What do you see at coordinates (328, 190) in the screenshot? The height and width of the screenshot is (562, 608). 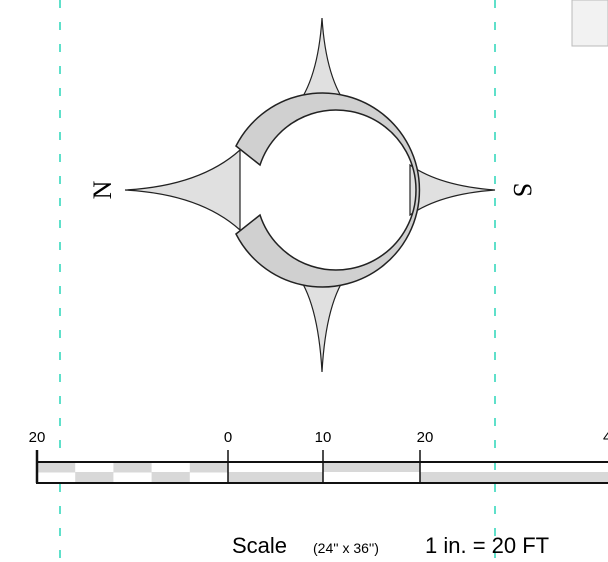 I see `compass-ring` at bounding box center [328, 190].